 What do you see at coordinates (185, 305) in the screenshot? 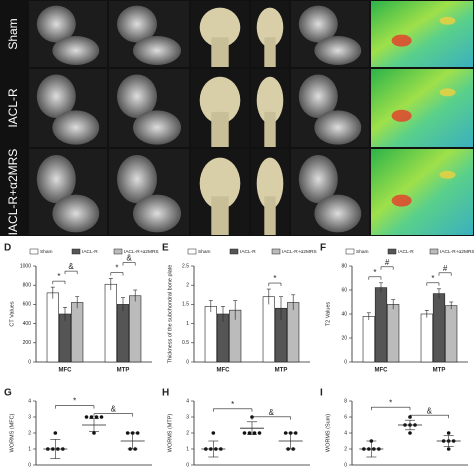
I see `y-tick-label: 1.5` at bounding box center [185, 305].